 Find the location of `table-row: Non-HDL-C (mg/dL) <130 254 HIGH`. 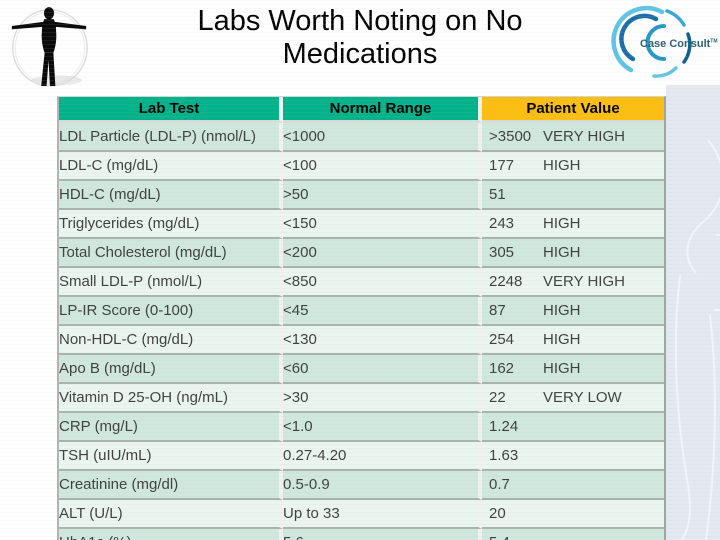

table-row: Non-HDL-C (mg/dL) <130 254 HIGH is located at coordinates (361, 340).